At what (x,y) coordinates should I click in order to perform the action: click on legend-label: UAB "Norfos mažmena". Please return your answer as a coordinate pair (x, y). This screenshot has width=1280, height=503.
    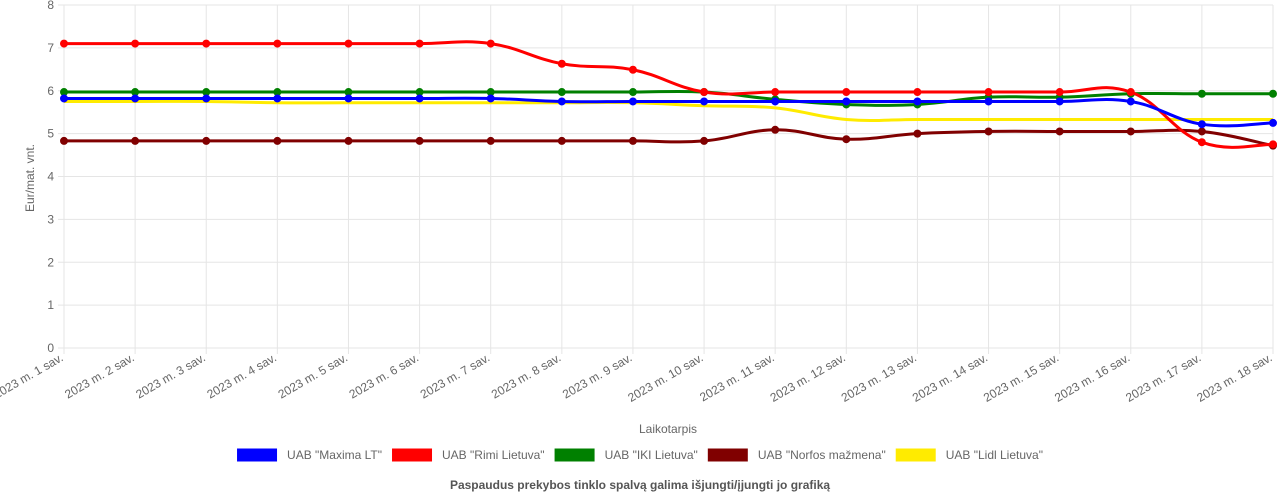
    Looking at the image, I should click on (822, 455).